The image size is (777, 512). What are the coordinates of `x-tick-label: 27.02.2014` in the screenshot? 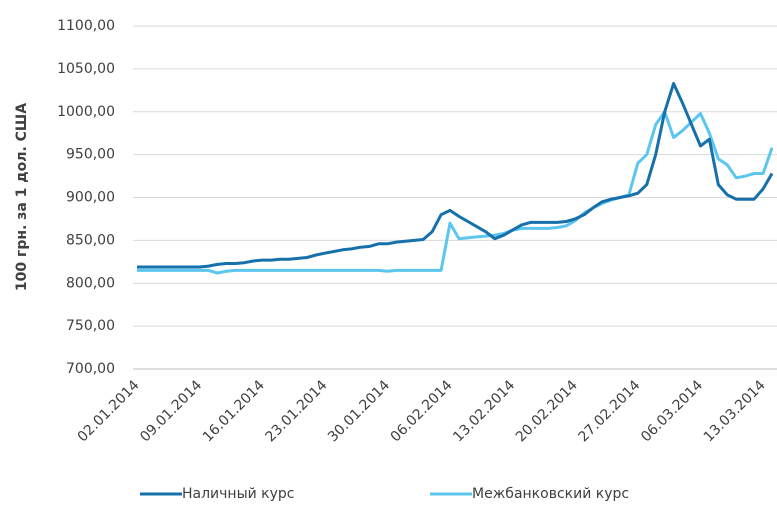 It's located at (609, 411).